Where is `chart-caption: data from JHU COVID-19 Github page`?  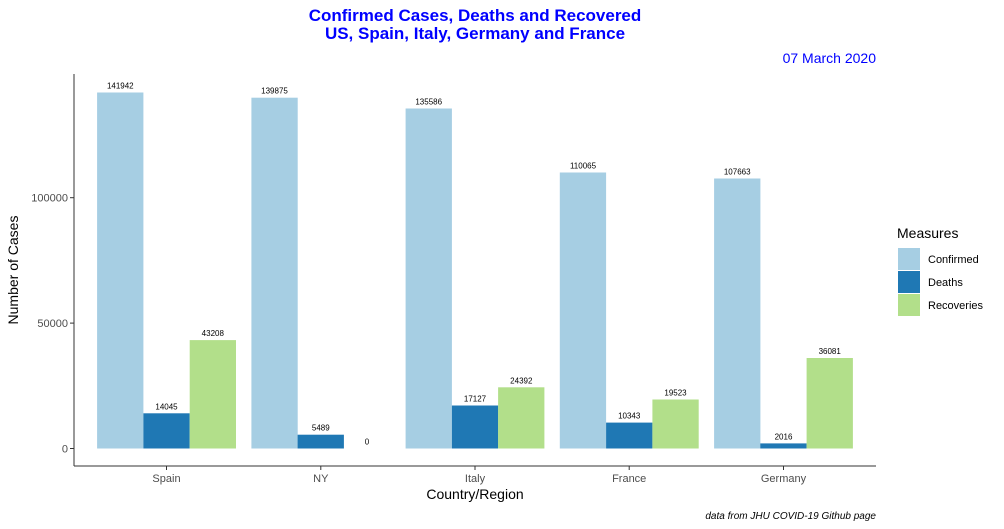
chart-caption: data from JHU COVID-19 Github page is located at coordinates (790, 516).